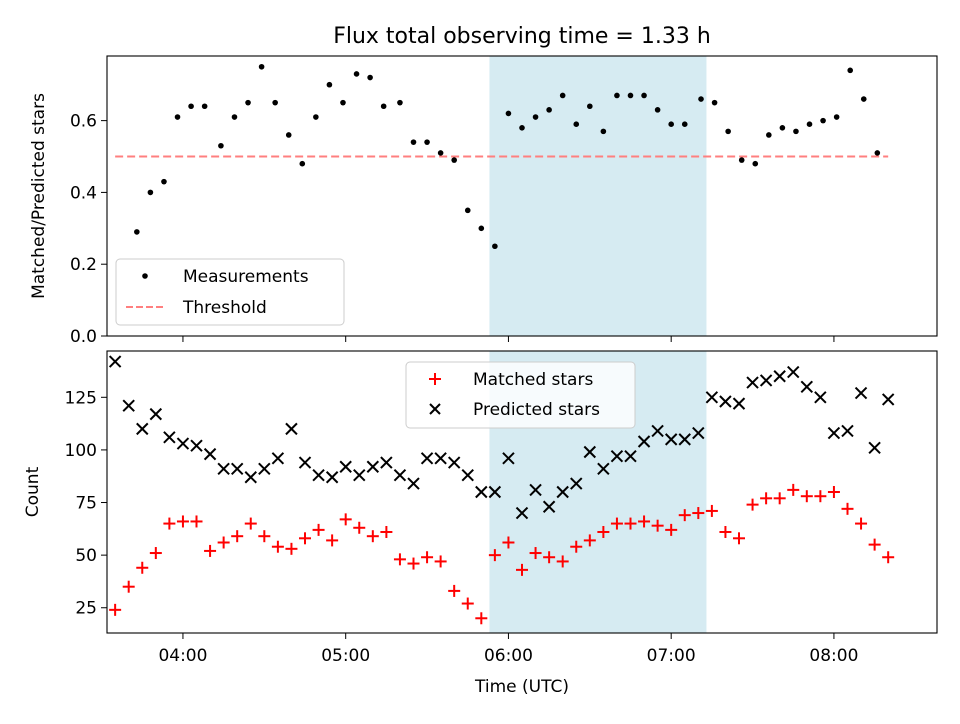 The height and width of the screenshot is (724, 960). Describe the element at coordinates (230, 292) in the screenshot. I see `ratio-legend-box` at that location.